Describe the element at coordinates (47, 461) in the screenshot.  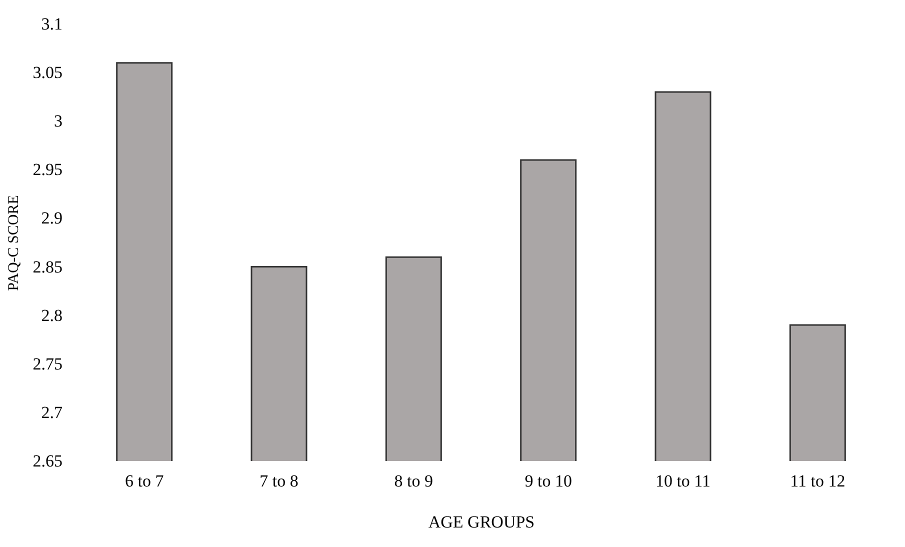
I see `y-tick-label: 2.65` at that location.